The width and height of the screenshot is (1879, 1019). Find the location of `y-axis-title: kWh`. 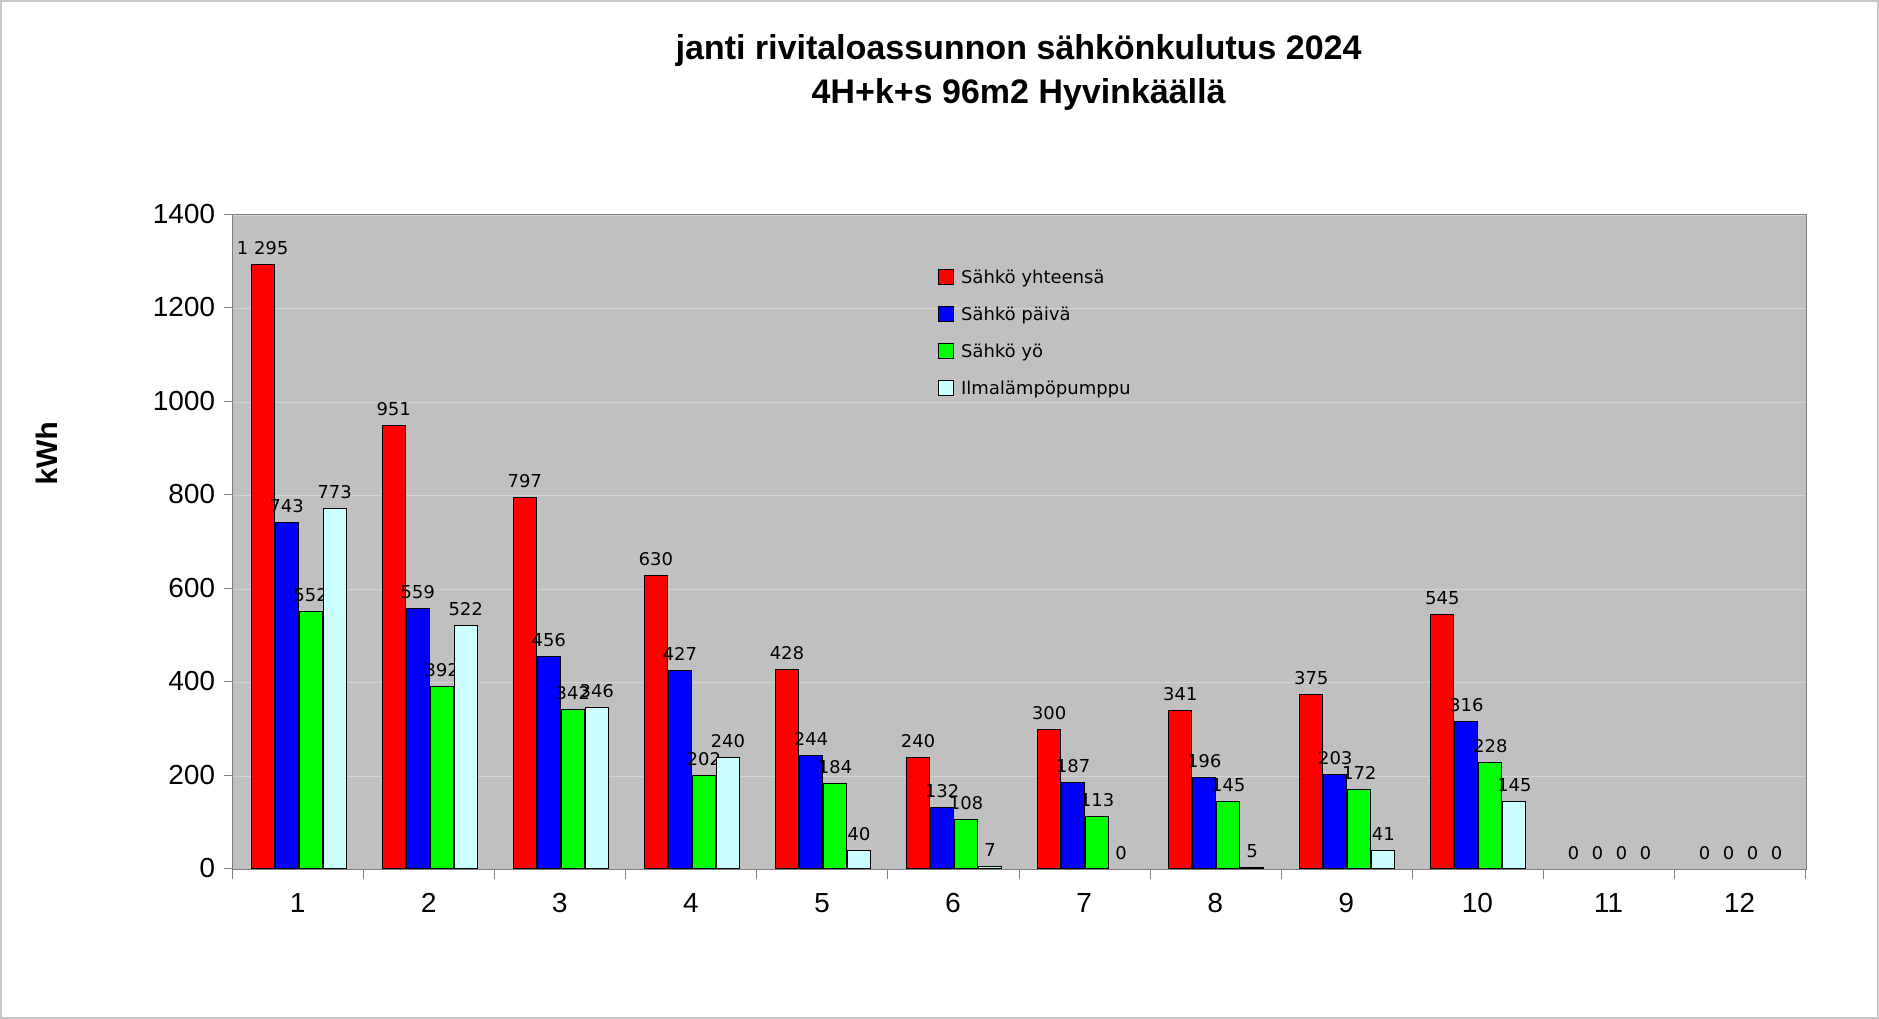

y-axis-title: kWh is located at coordinates (47, 453).